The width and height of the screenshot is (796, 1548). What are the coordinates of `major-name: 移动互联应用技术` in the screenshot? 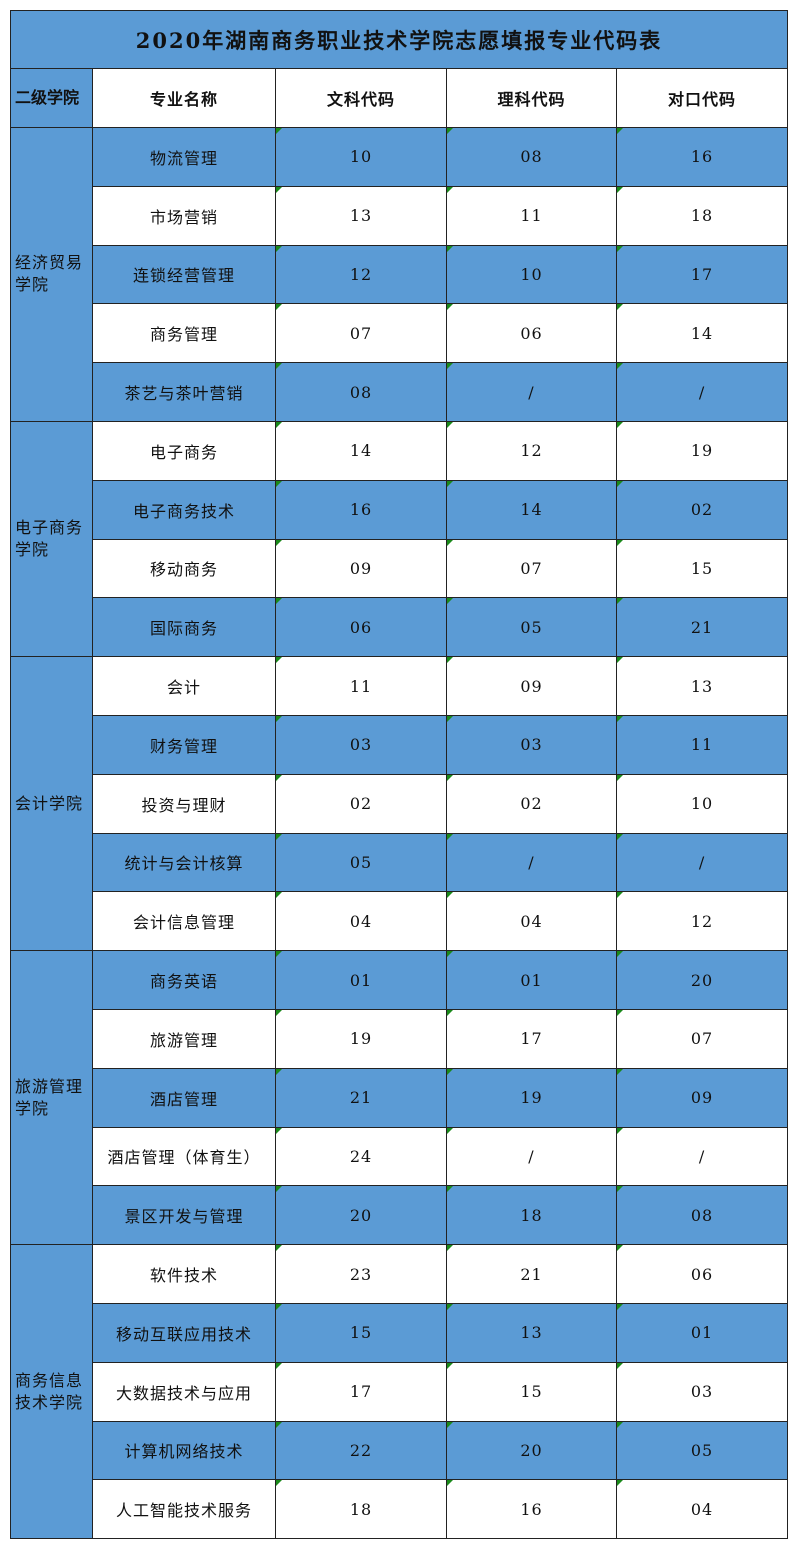 It's located at (183, 1334).